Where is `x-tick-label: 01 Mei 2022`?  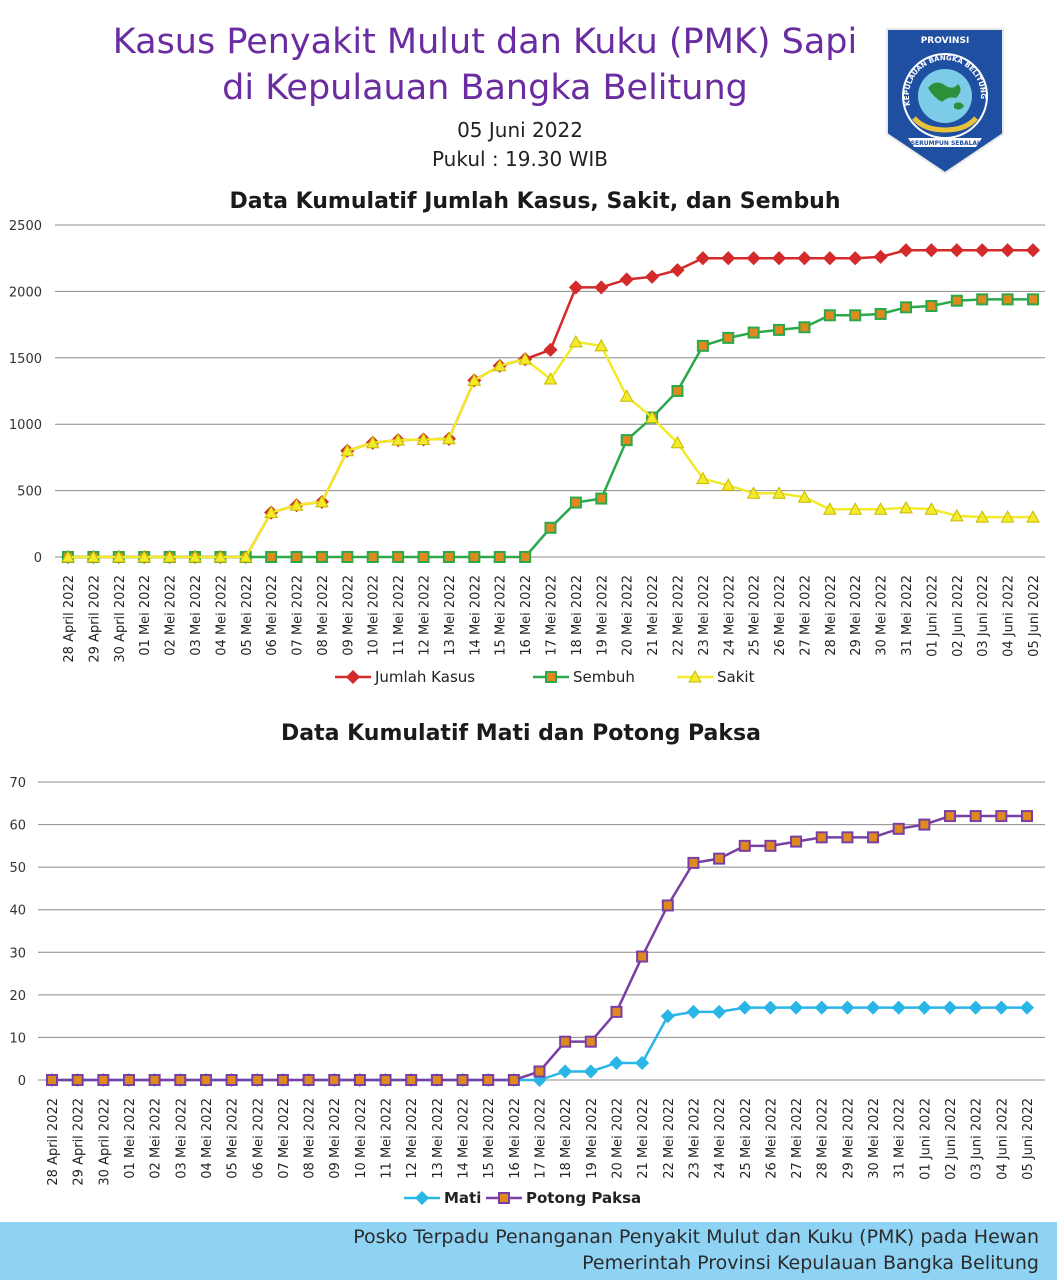 x-tick-label: 01 Mei 2022 is located at coordinates (130, 1138).